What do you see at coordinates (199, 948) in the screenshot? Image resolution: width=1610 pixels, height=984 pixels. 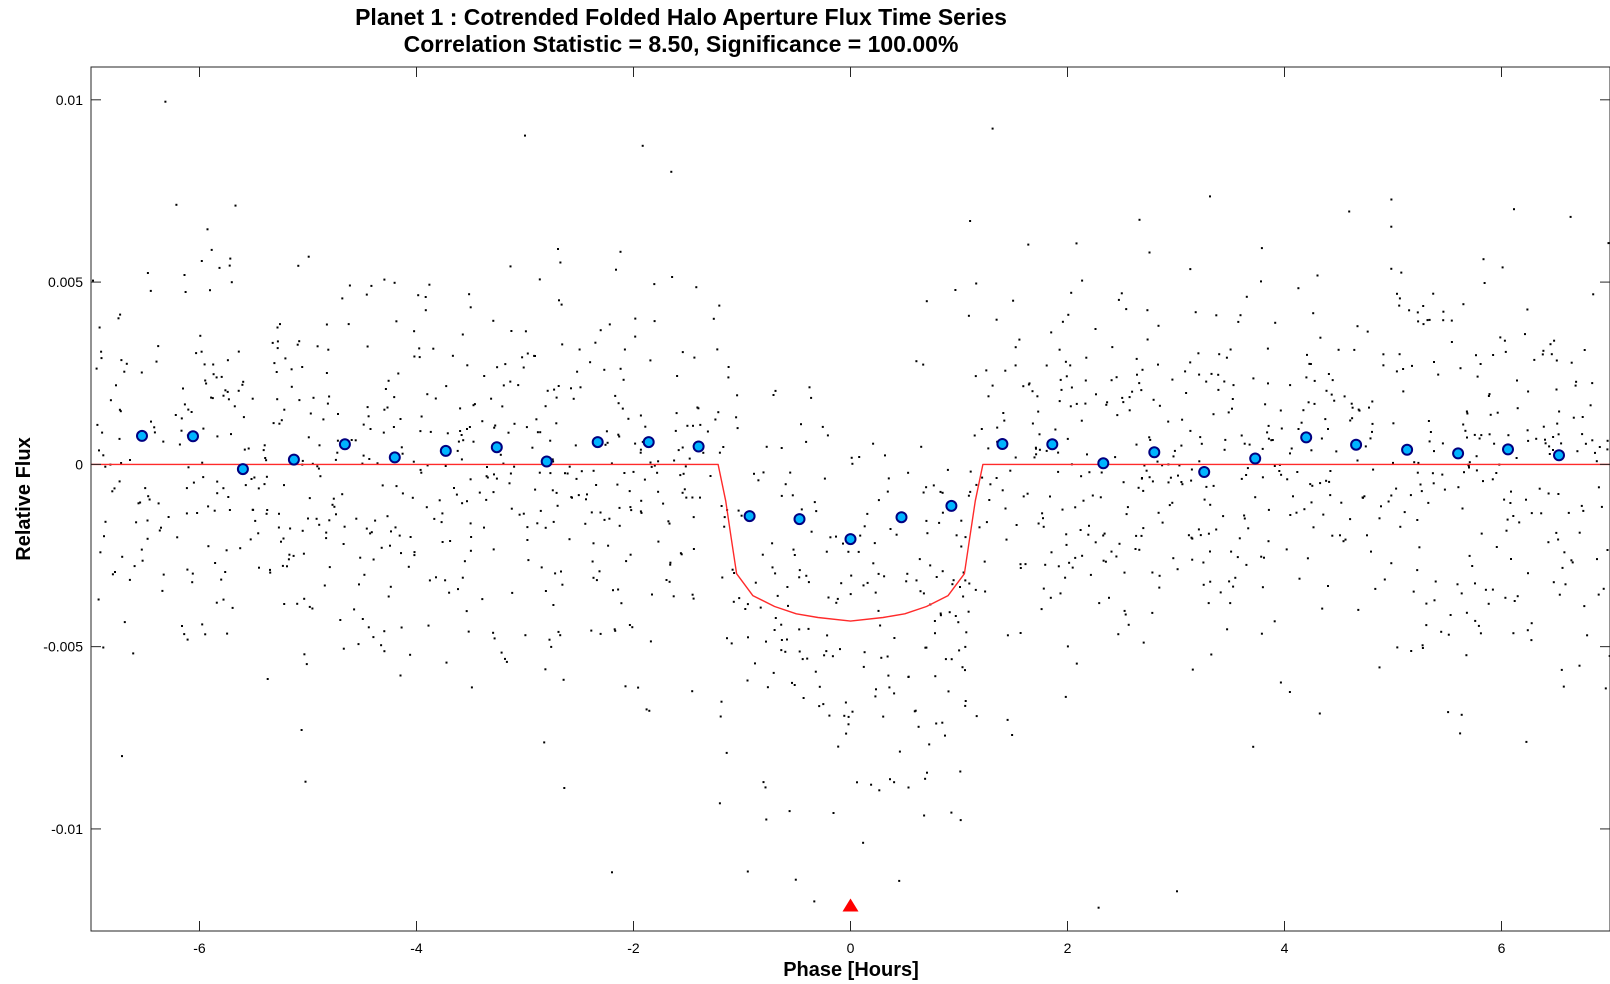 I see `x-tick-label: -6` at bounding box center [199, 948].